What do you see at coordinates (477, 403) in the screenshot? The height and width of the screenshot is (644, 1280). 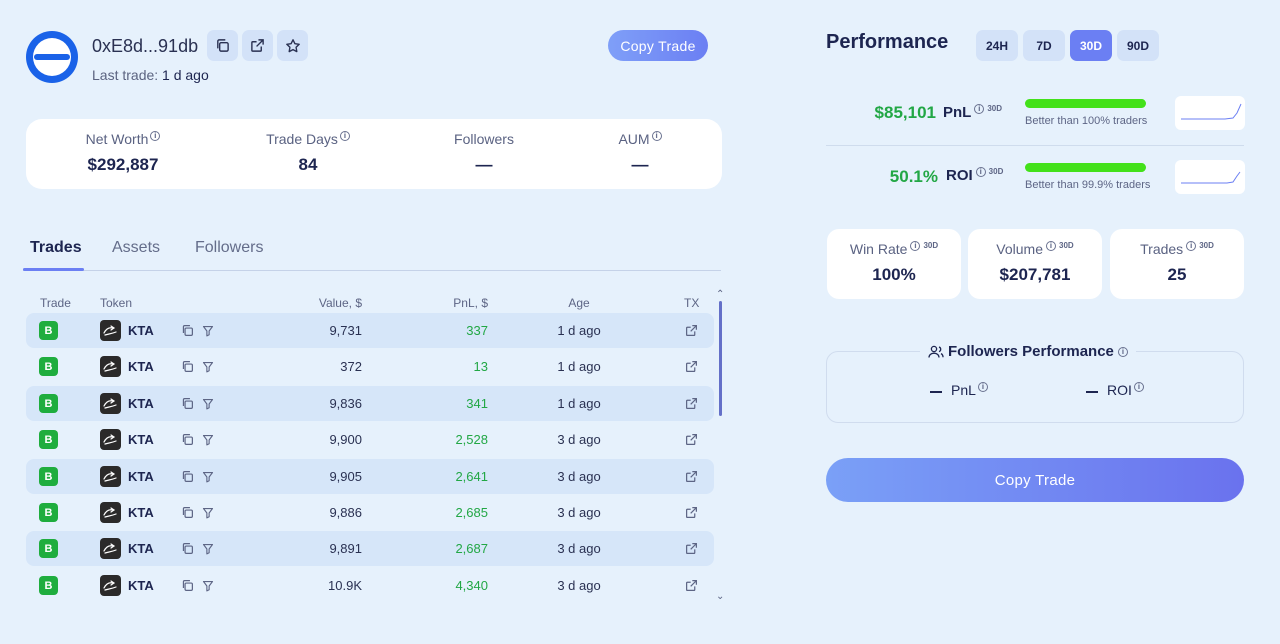 I see `trade-pnl: 341` at bounding box center [477, 403].